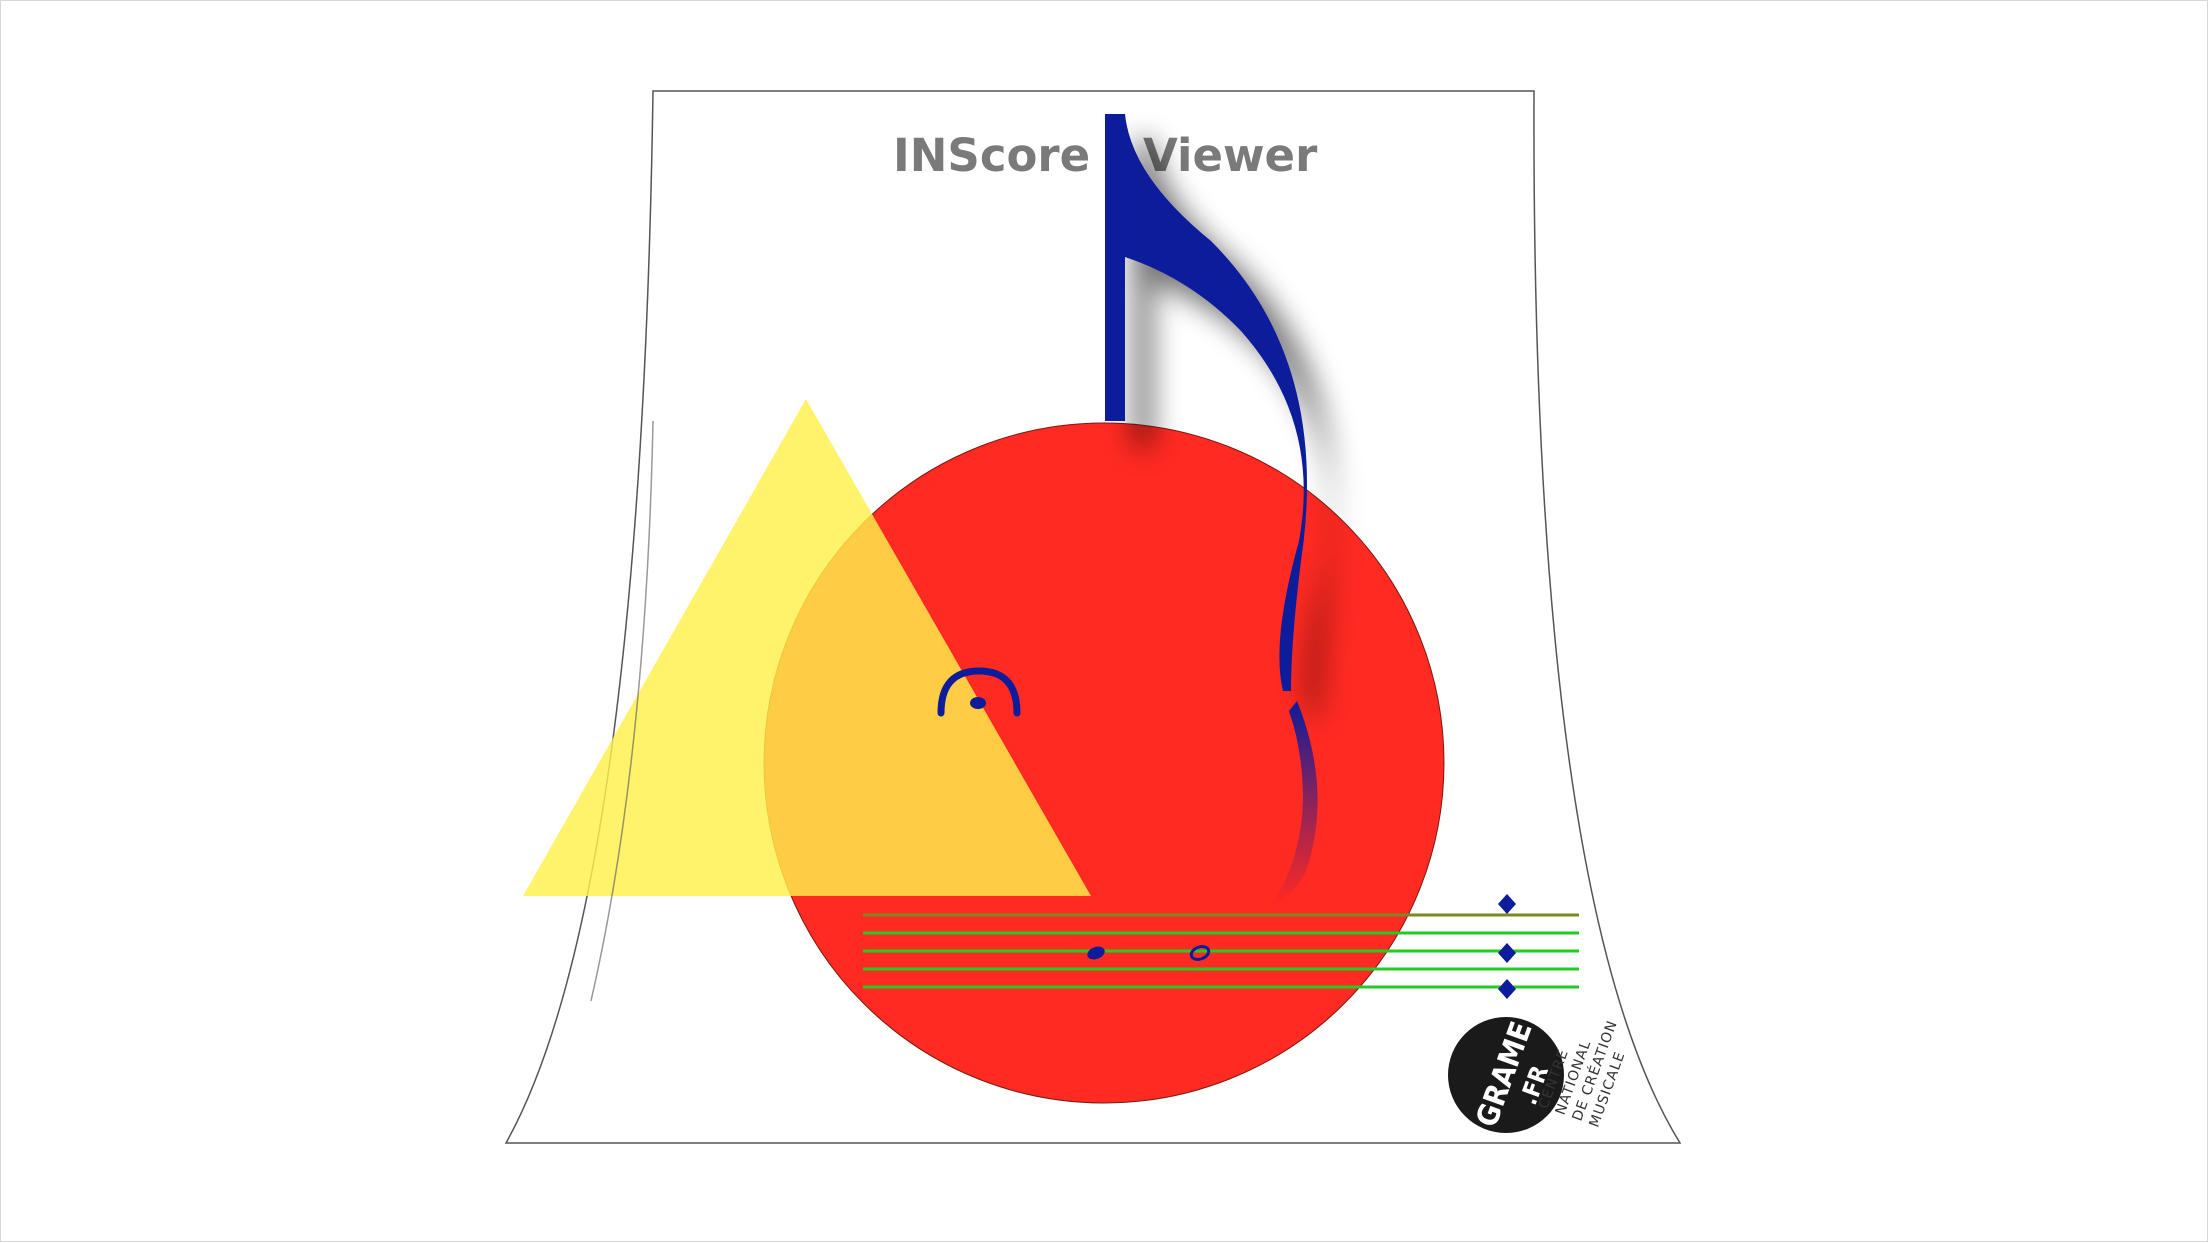  I want to click on viewer-title-right: Viewer, so click(1230, 155).